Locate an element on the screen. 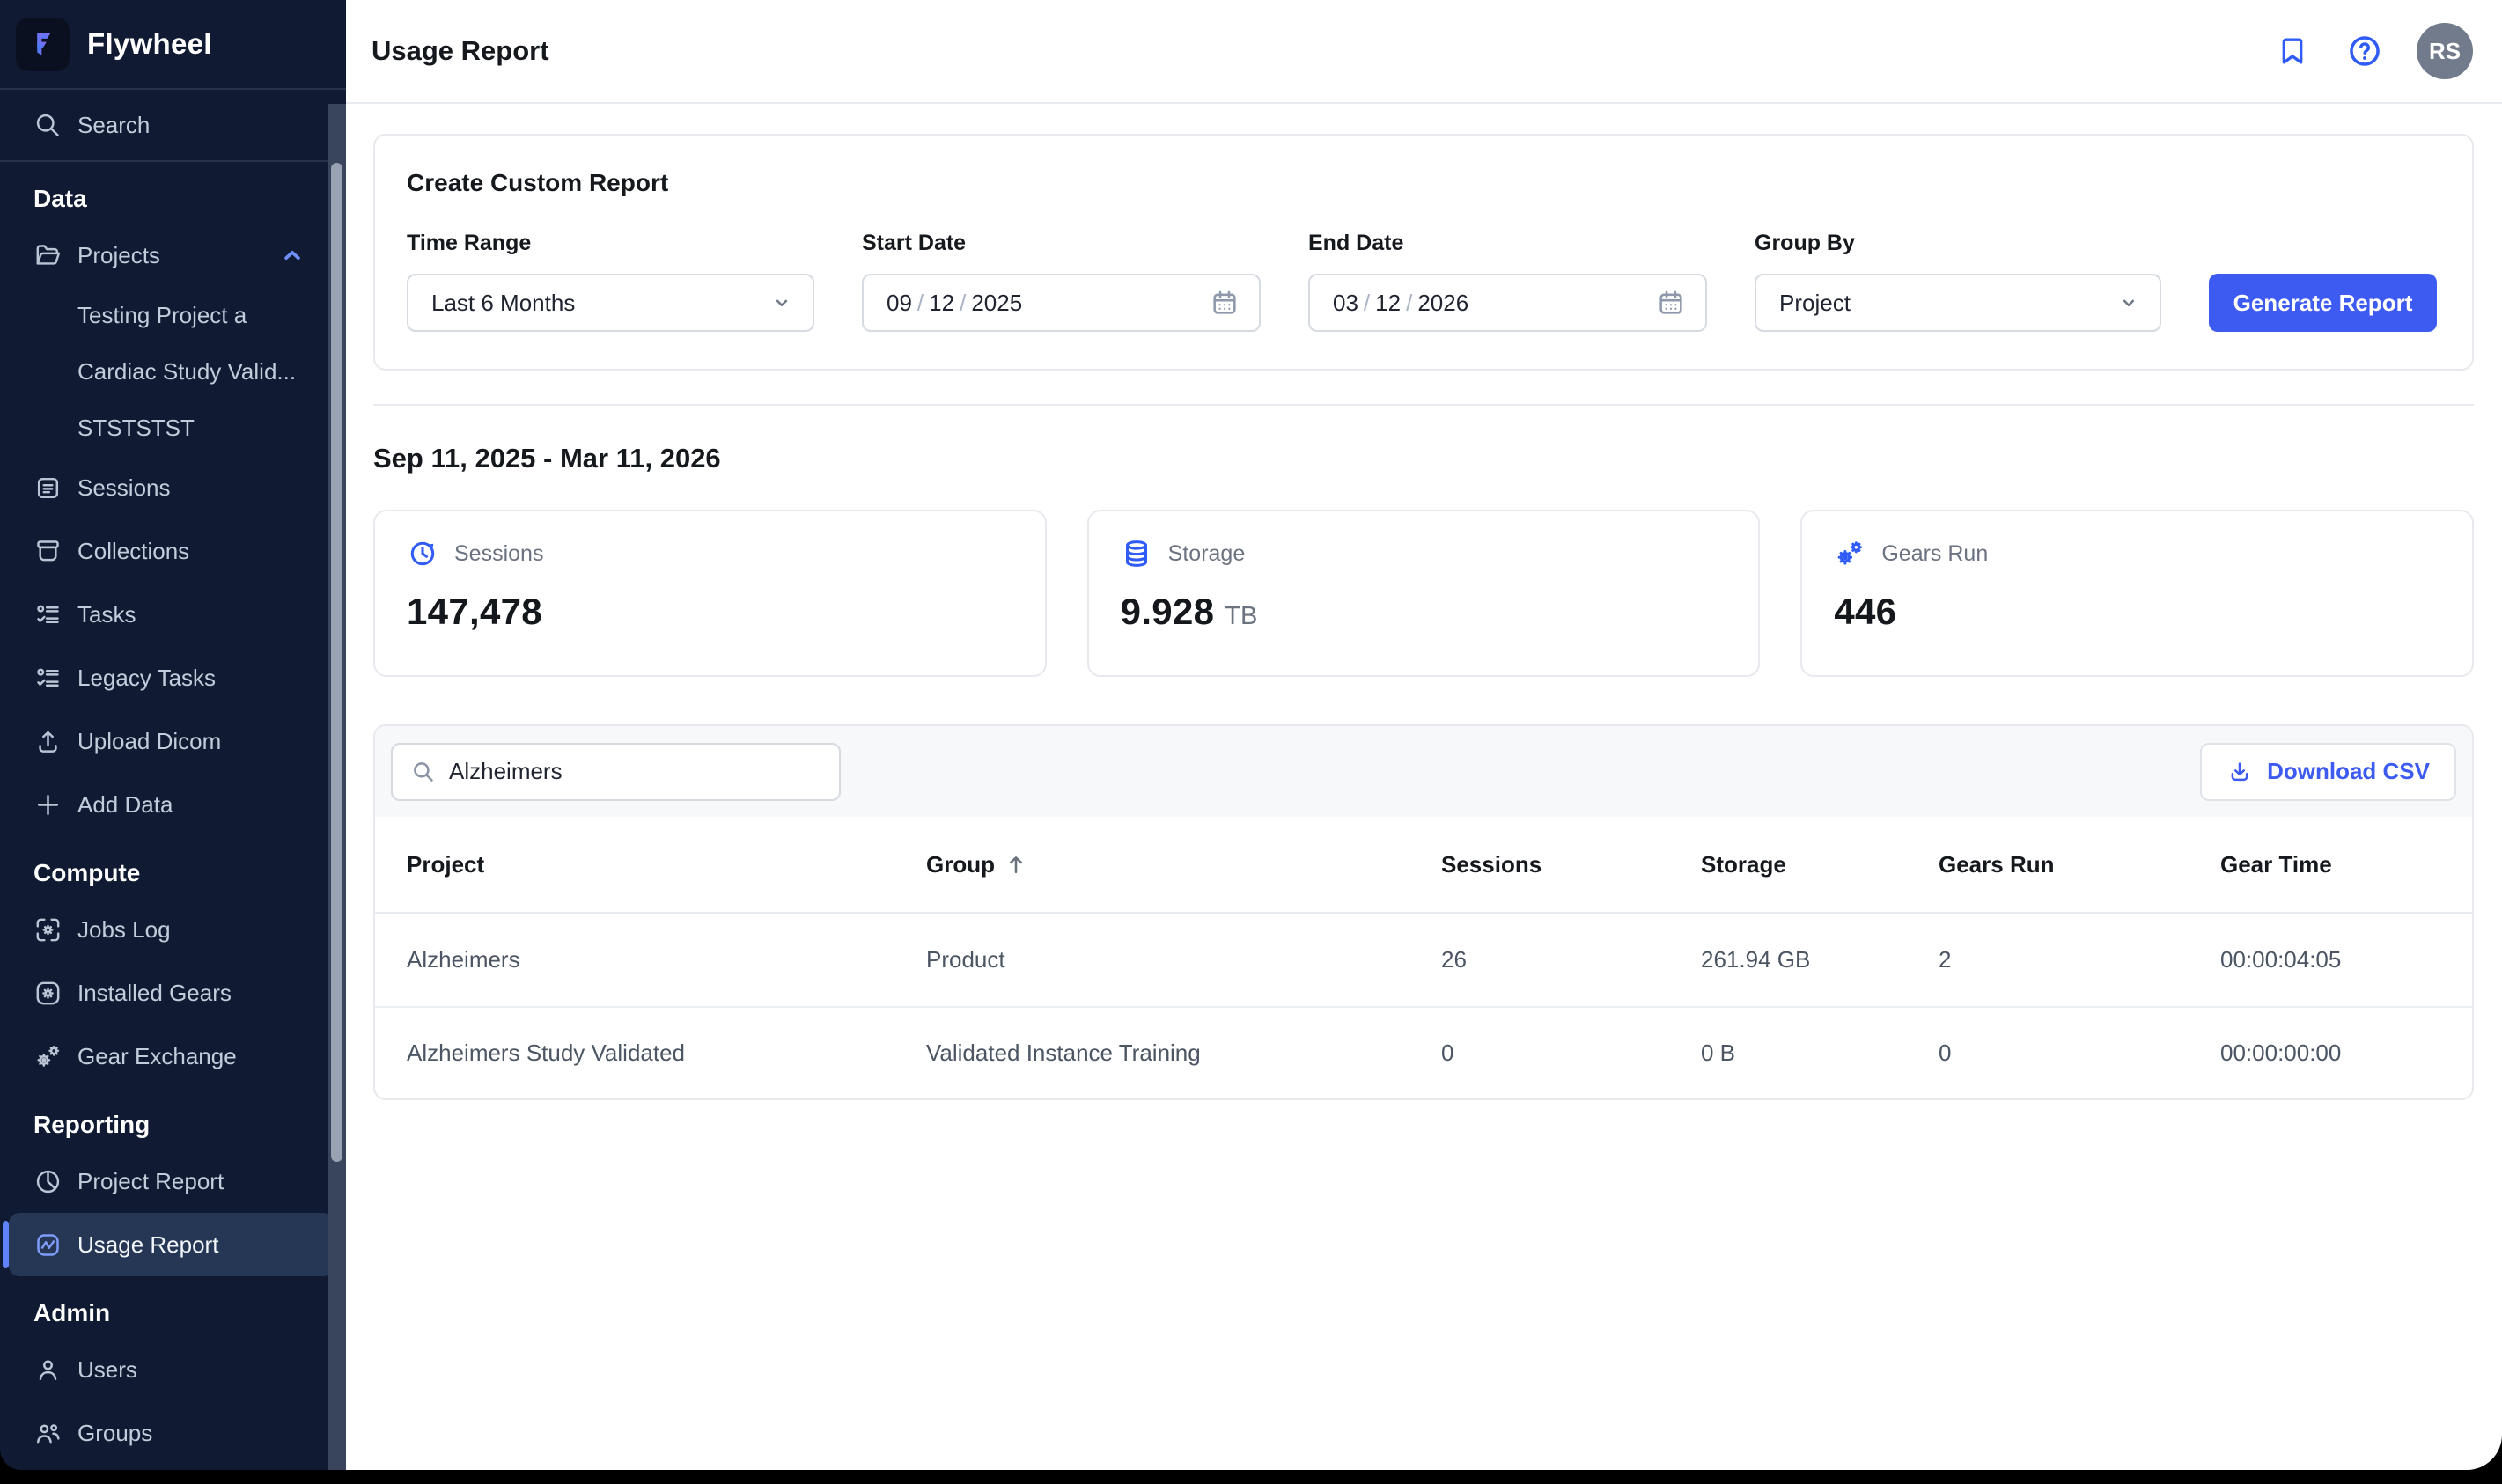 The height and width of the screenshot is (1484, 2502). cell-gear-time: 00:00:04:05 is located at coordinates (2281, 960).